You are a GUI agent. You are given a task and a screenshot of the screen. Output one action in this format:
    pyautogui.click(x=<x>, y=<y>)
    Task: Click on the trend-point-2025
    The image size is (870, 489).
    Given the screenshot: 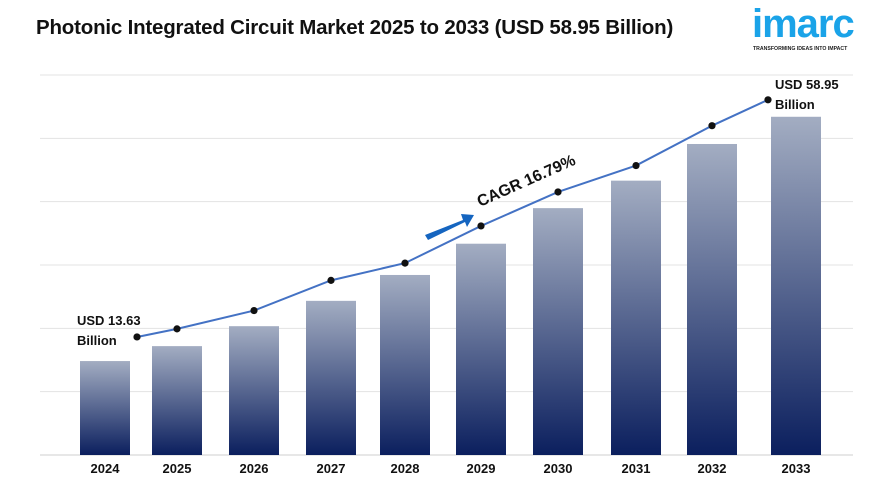 What is the action you would take?
    pyautogui.click(x=177, y=329)
    